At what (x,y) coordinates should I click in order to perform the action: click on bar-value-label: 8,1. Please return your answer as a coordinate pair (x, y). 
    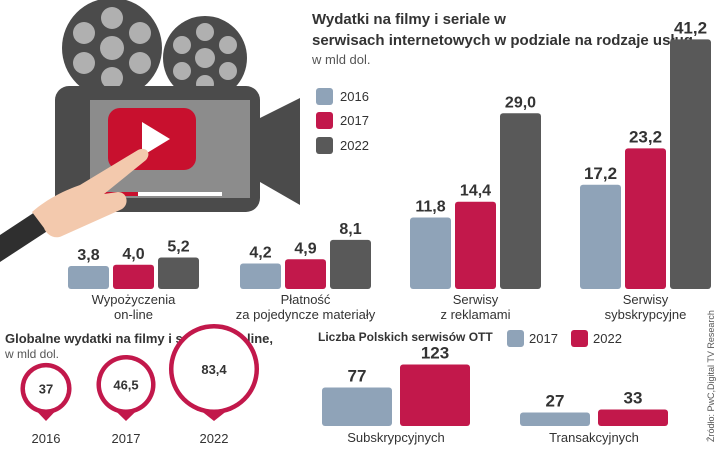
    Looking at the image, I should click on (350, 229).